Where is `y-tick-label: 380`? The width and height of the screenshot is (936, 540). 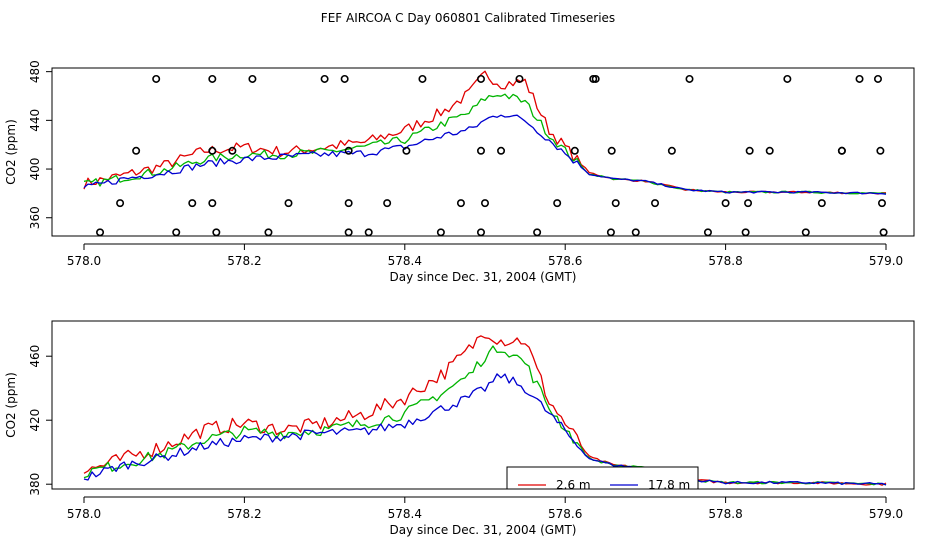 y-tick-label: 380 is located at coordinates (35, 484).